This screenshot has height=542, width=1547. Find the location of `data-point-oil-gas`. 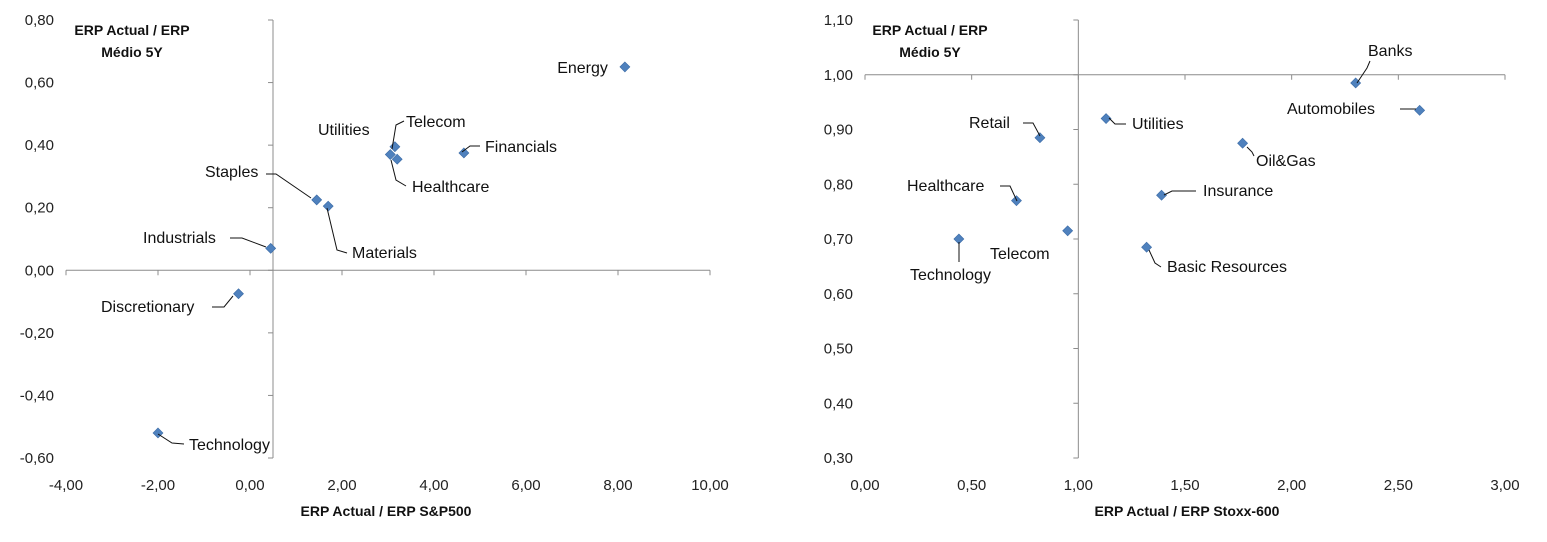

data-point-oil-gas is located at coordinates (1243, 143).